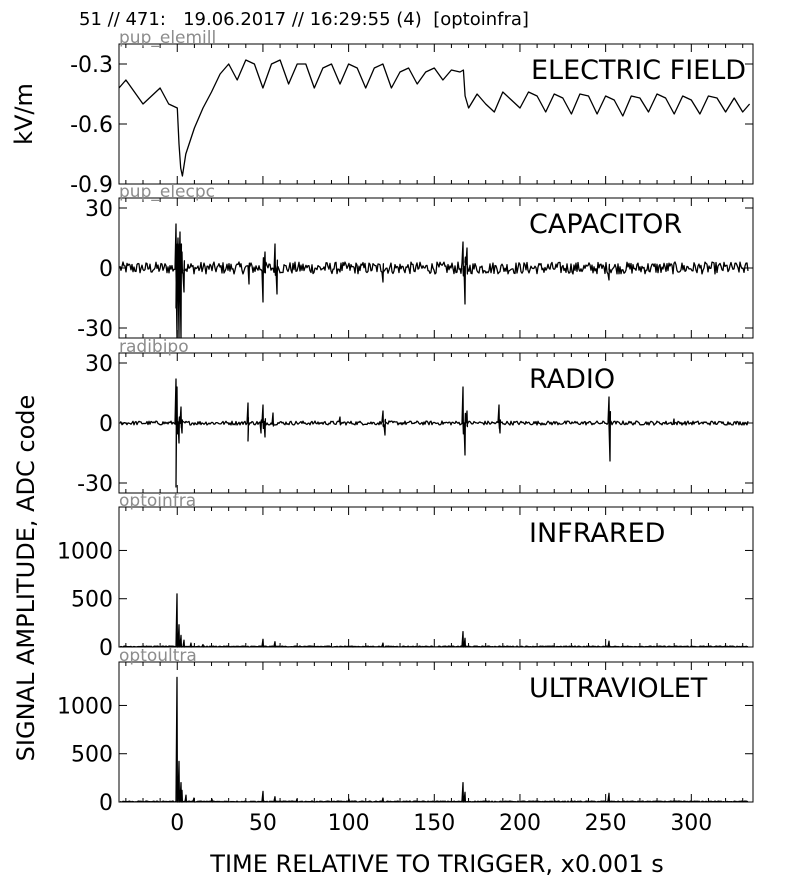  Describe the element at coordinates (91, 65) in the screenshot. I see `y-tick-label: -0.3` at that location.